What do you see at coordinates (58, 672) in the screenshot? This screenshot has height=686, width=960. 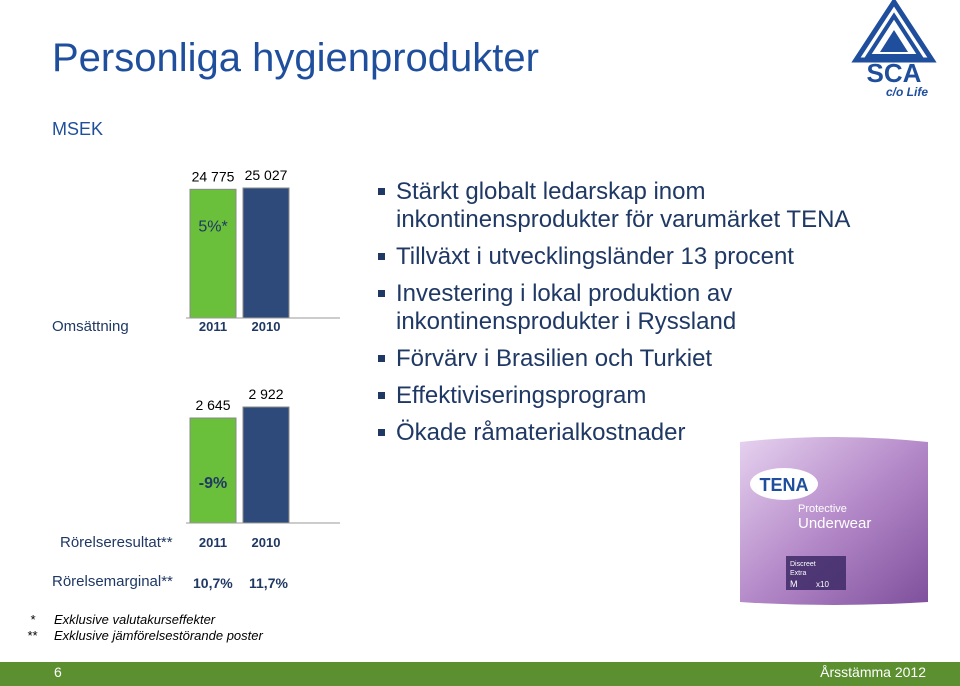 I see `page-number: 6` at bounding box center [58, 672].